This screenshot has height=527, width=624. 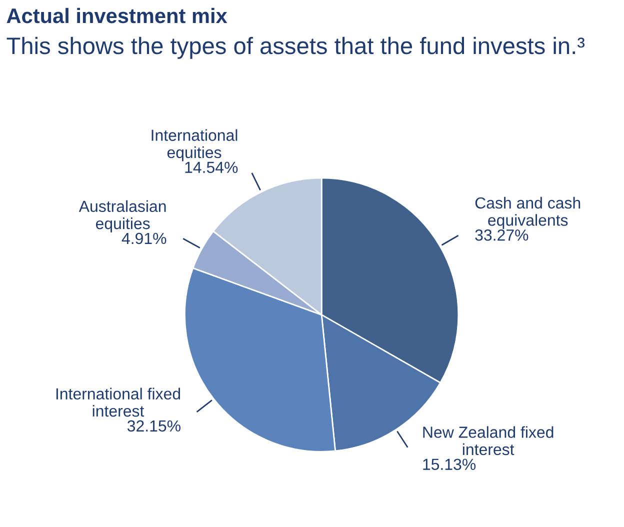 I want to click on slice-label: New Zealand fixed interest, so click(x=488, y=441).